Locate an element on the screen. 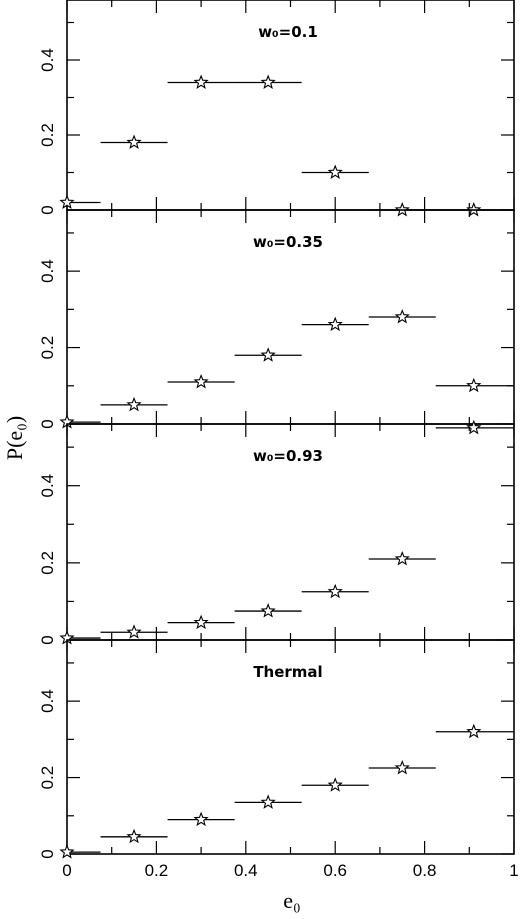 This screenshot has height=919, width=520. x-tick-label: 0.2 is located at coordinates (157, 870).